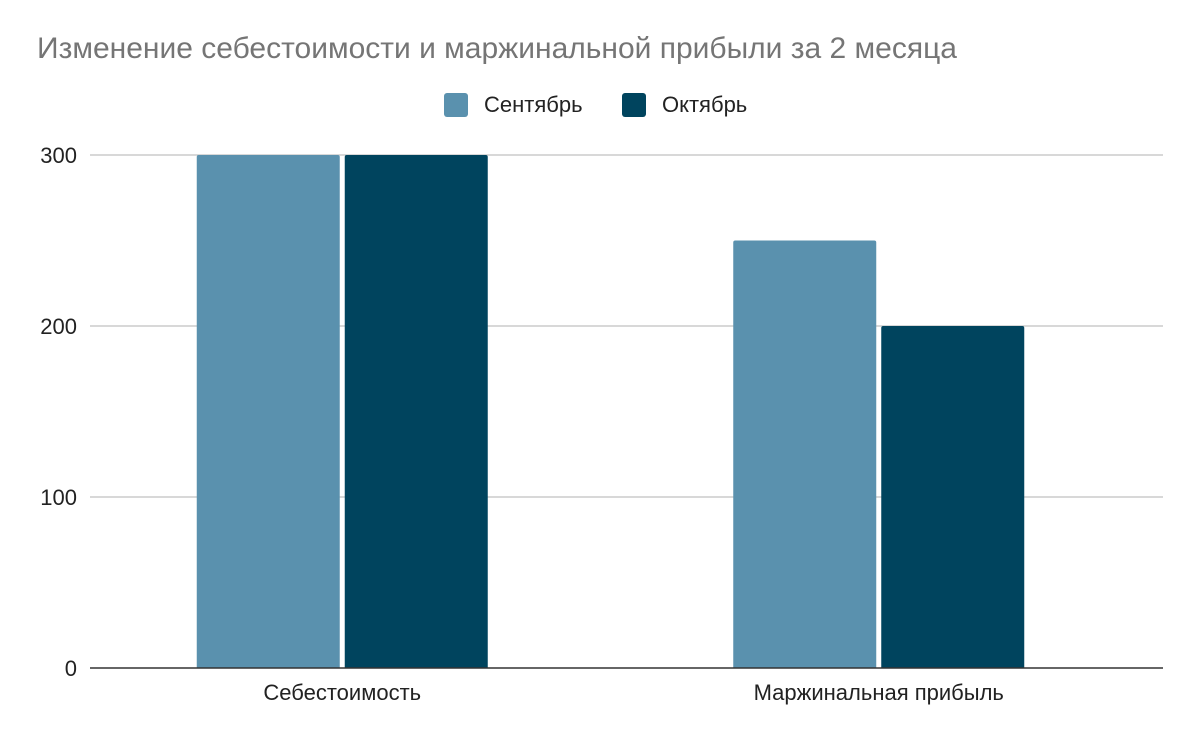 Image resolution: width=1200 pixels, height=742 pixels. I want to click on y-tick-label: 100, so click(58, 497).